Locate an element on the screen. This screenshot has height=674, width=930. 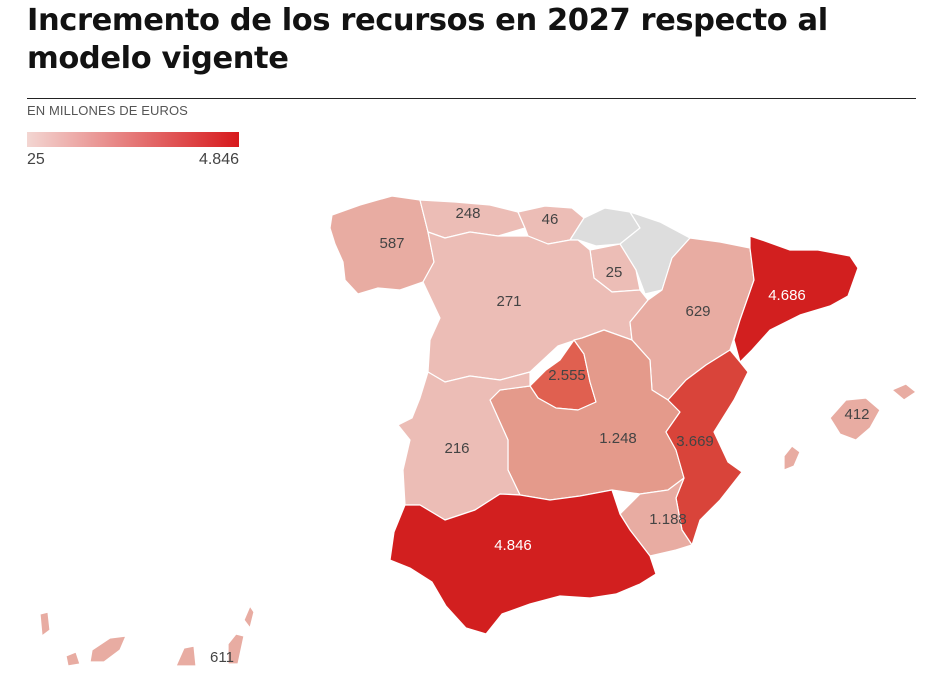
region-baleares-ibiza is located at coordinates (792, 458).